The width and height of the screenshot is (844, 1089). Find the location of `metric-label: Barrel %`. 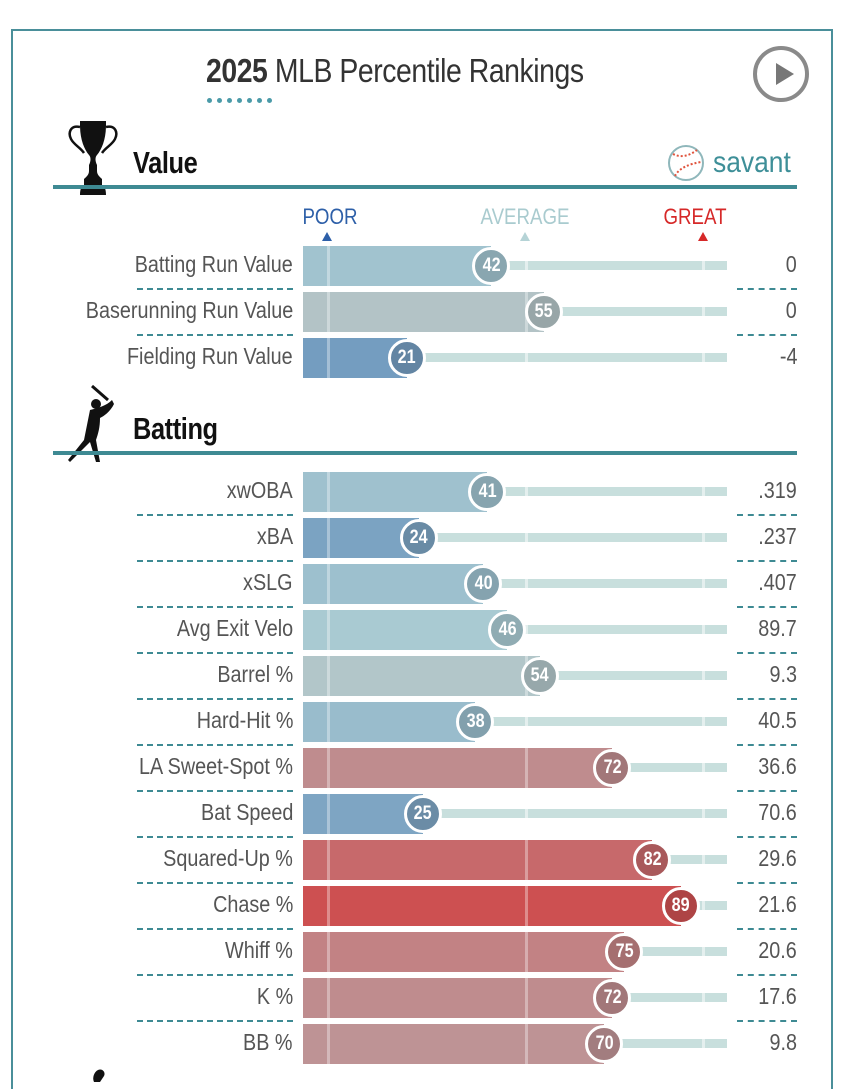

metric-label: Barrel % is located at coordinates (255, 674).